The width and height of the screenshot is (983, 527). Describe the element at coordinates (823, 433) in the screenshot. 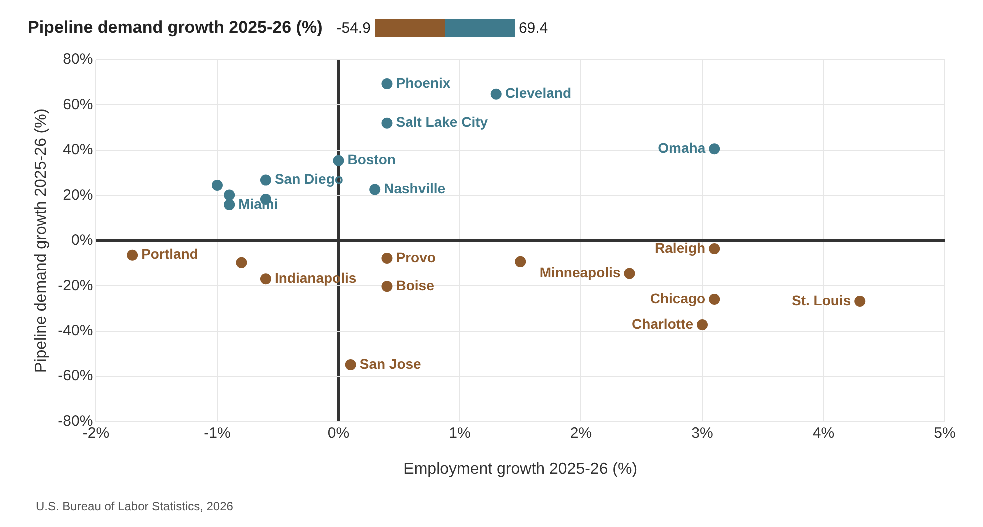

I see `x-tick-label: 4%` at that location.